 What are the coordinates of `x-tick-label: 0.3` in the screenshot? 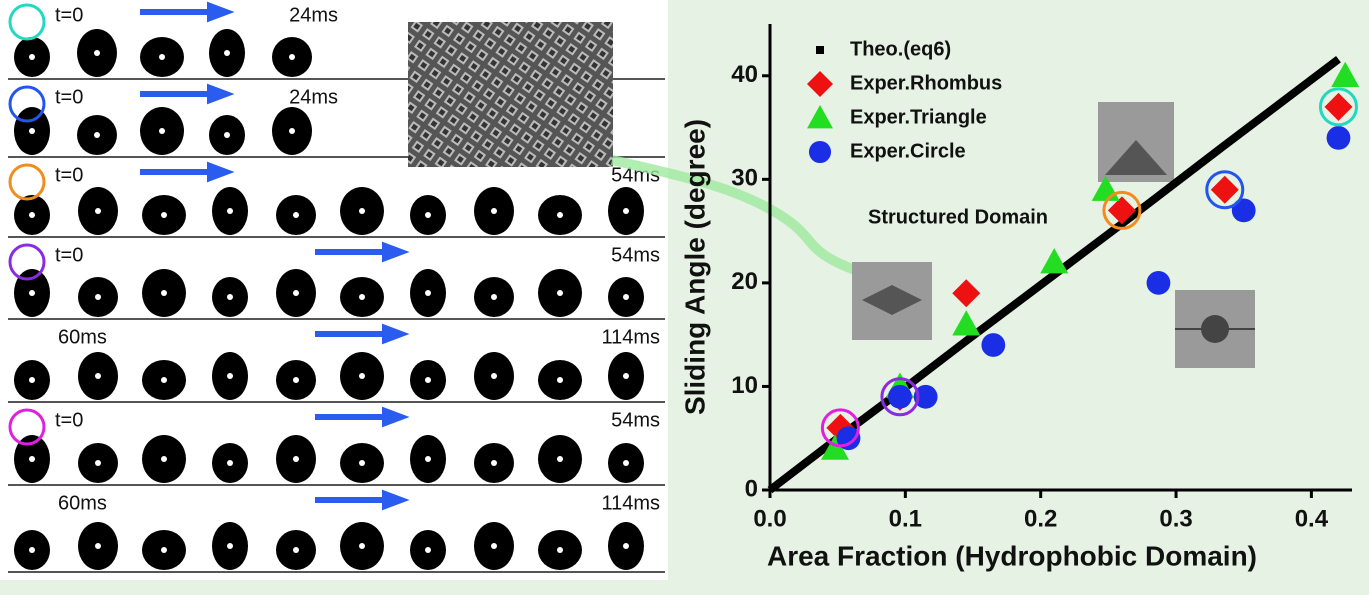 It's located at (1175, 518).